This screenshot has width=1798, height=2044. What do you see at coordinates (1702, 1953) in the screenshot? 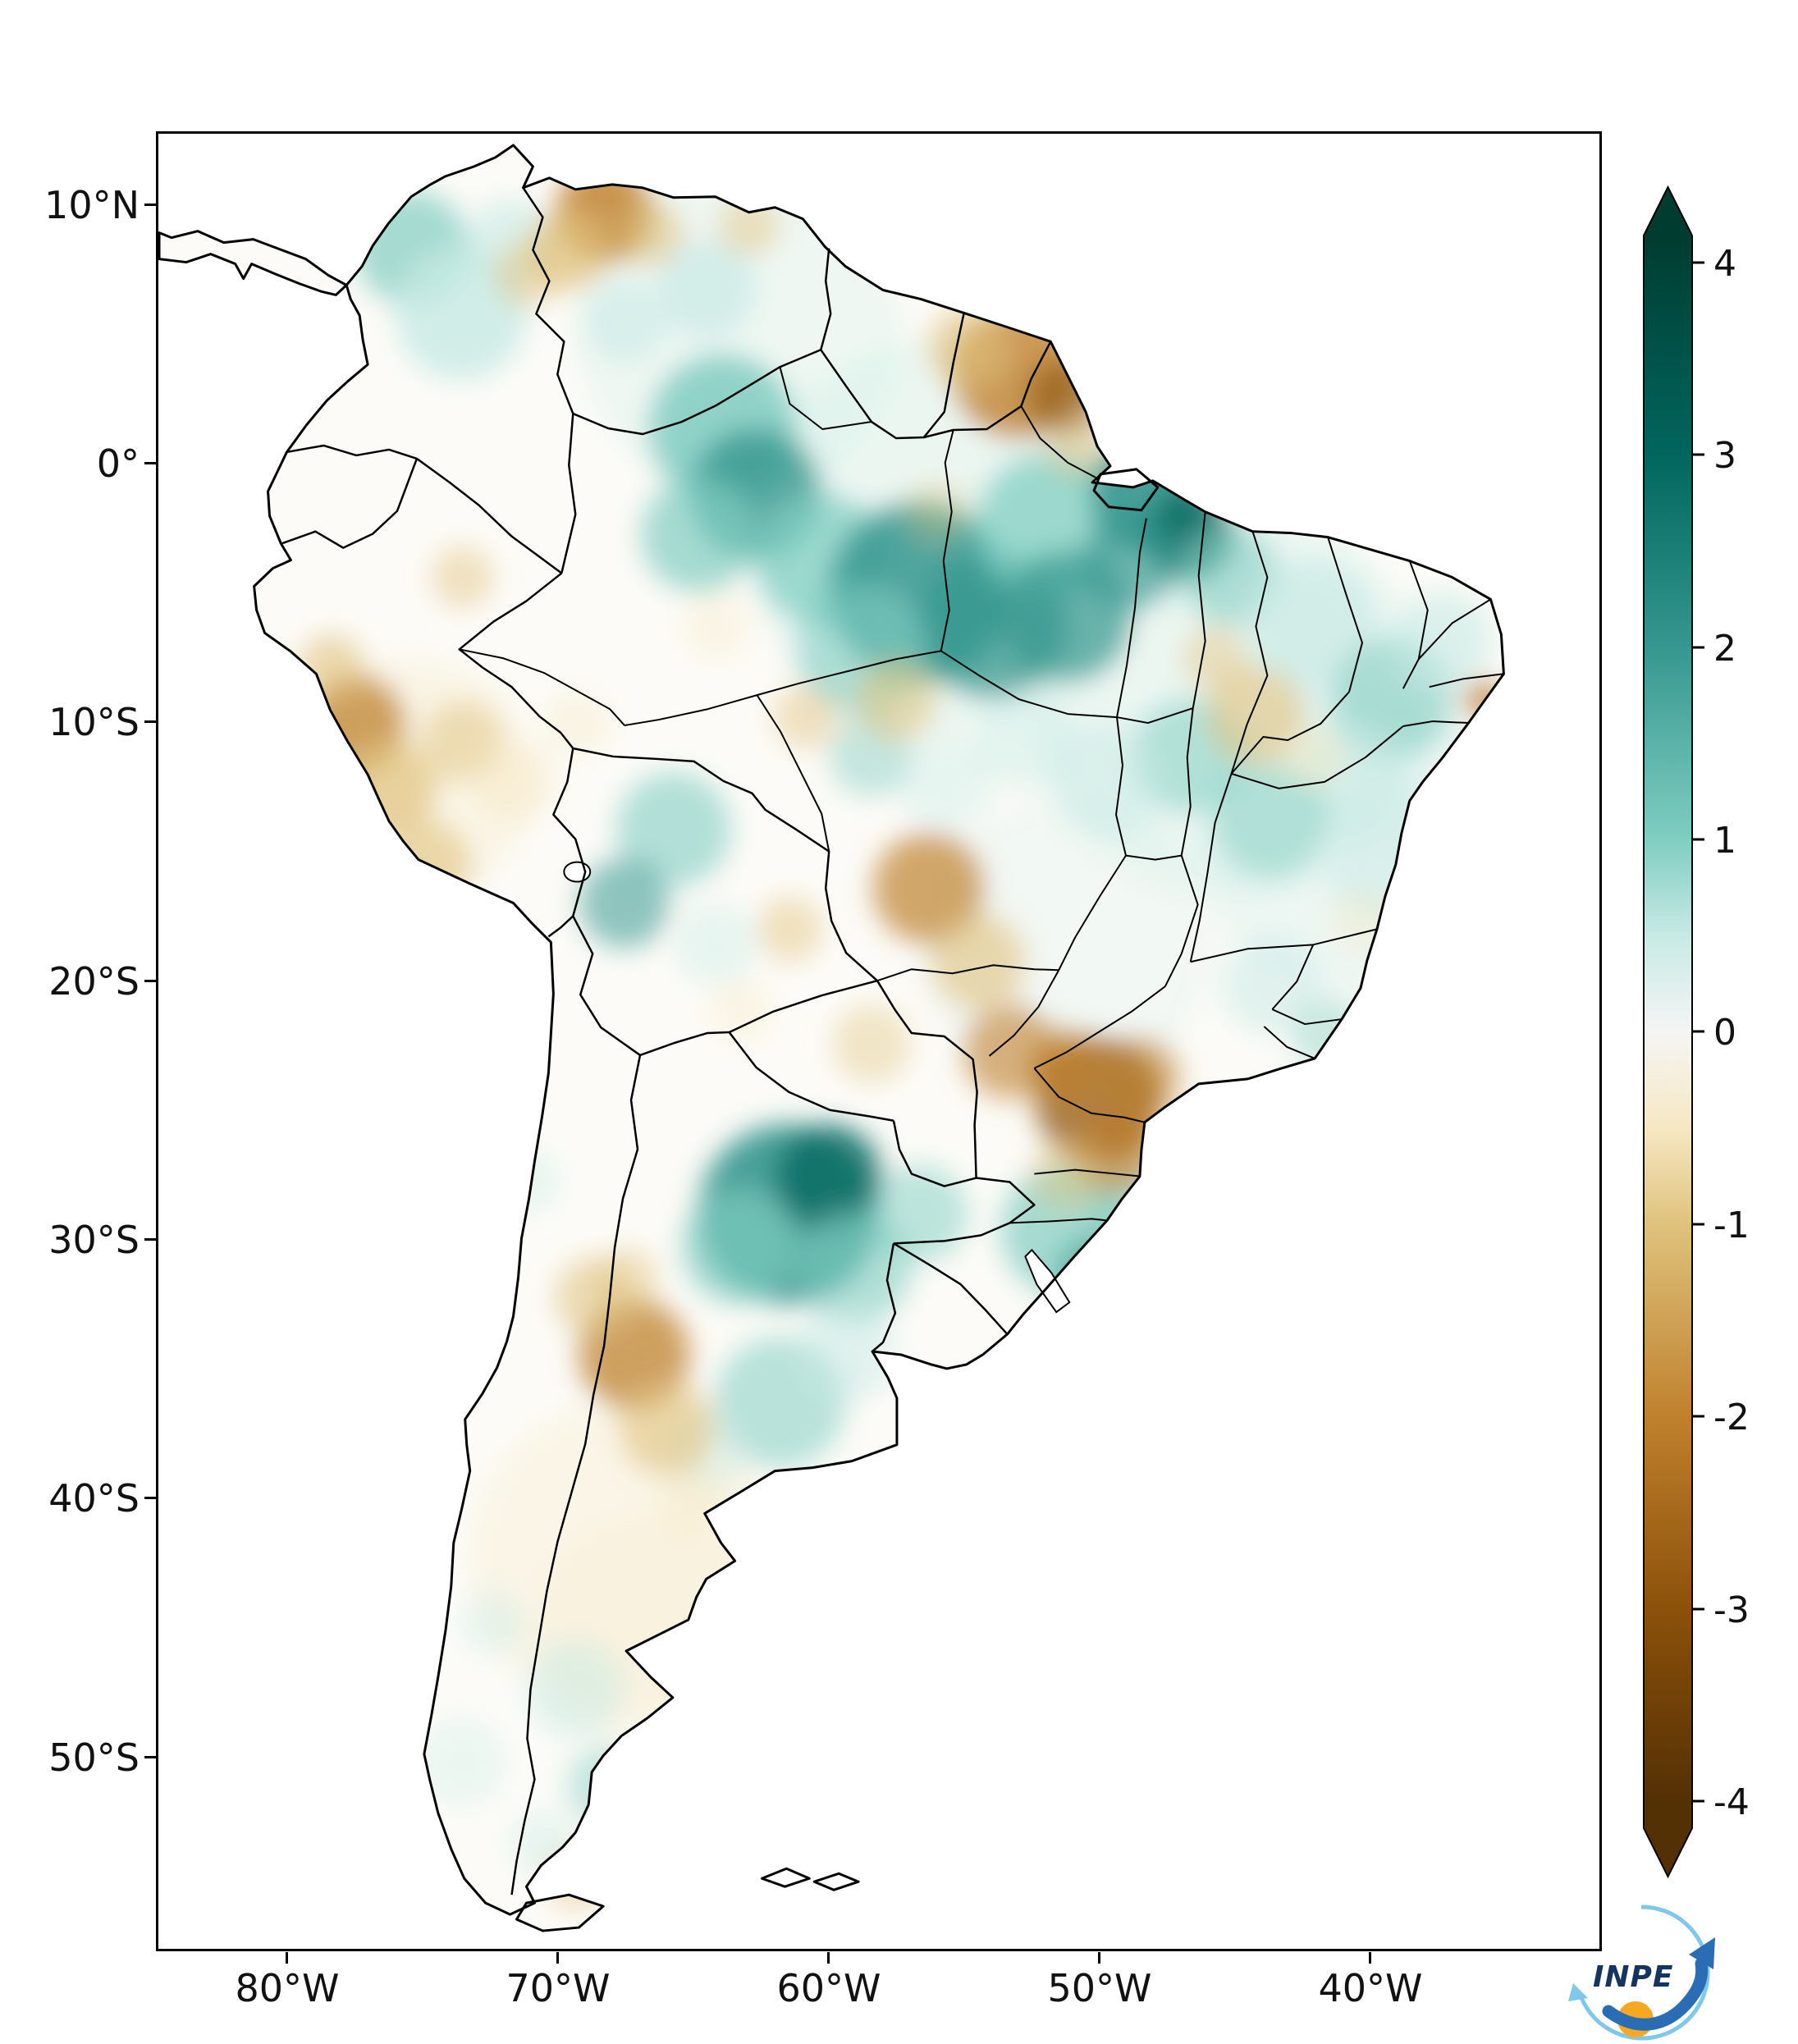
I see `logo-blue-arrowhead` at bounding box center [1702, 1953].